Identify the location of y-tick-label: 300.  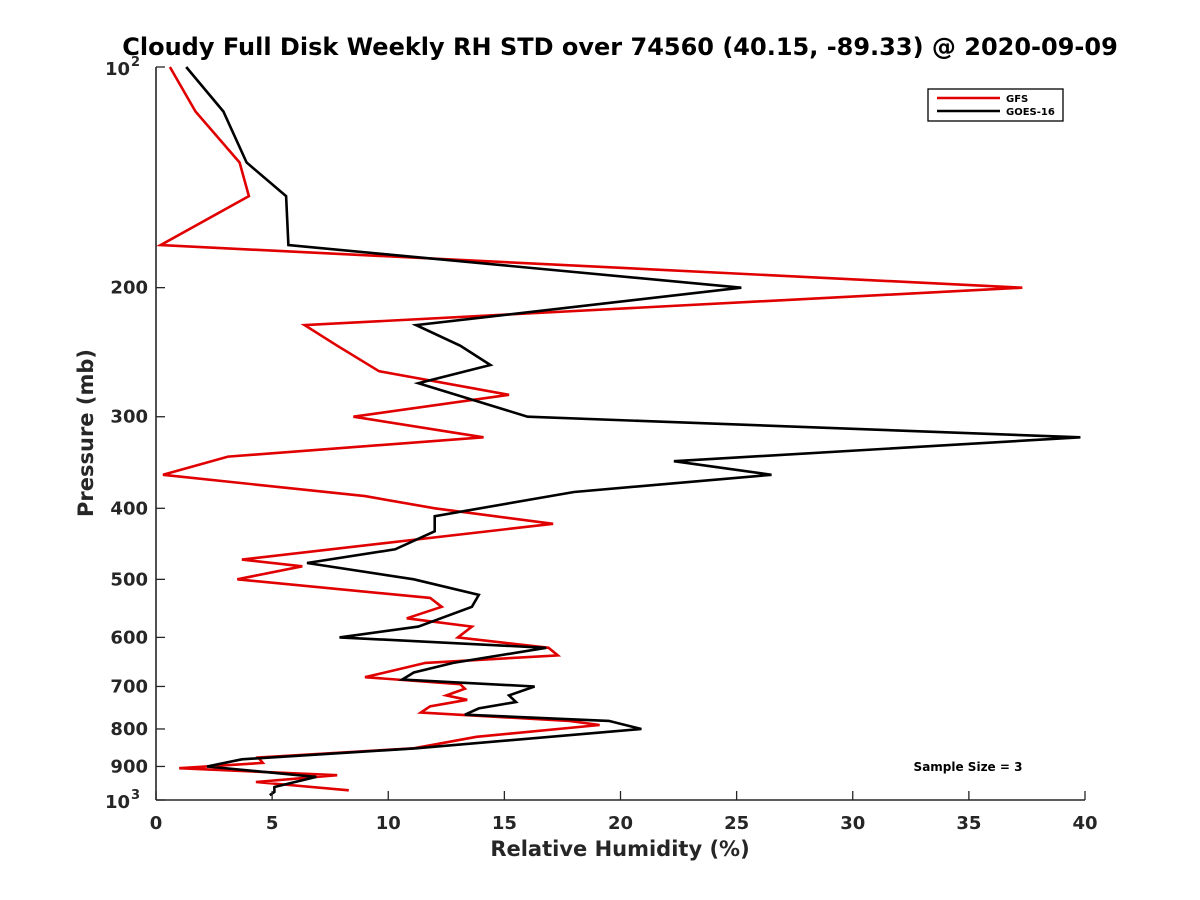
(129, 417).